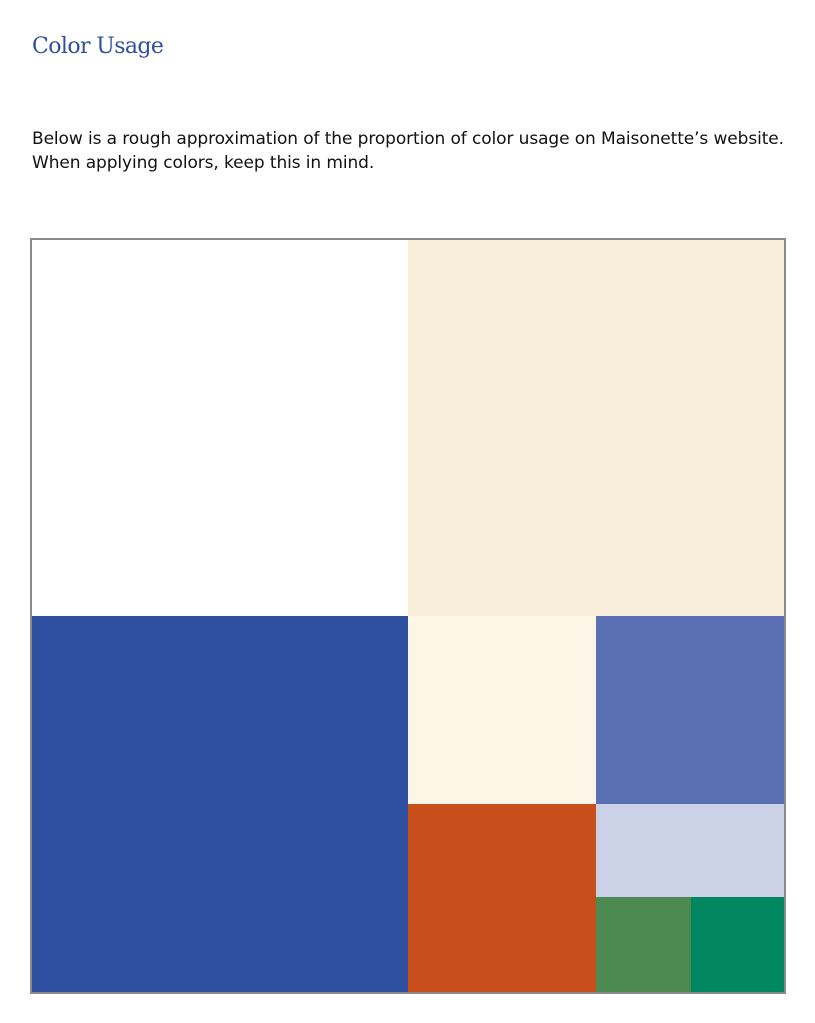  I want to click on swatch-periwinkle, so click(690, 710).